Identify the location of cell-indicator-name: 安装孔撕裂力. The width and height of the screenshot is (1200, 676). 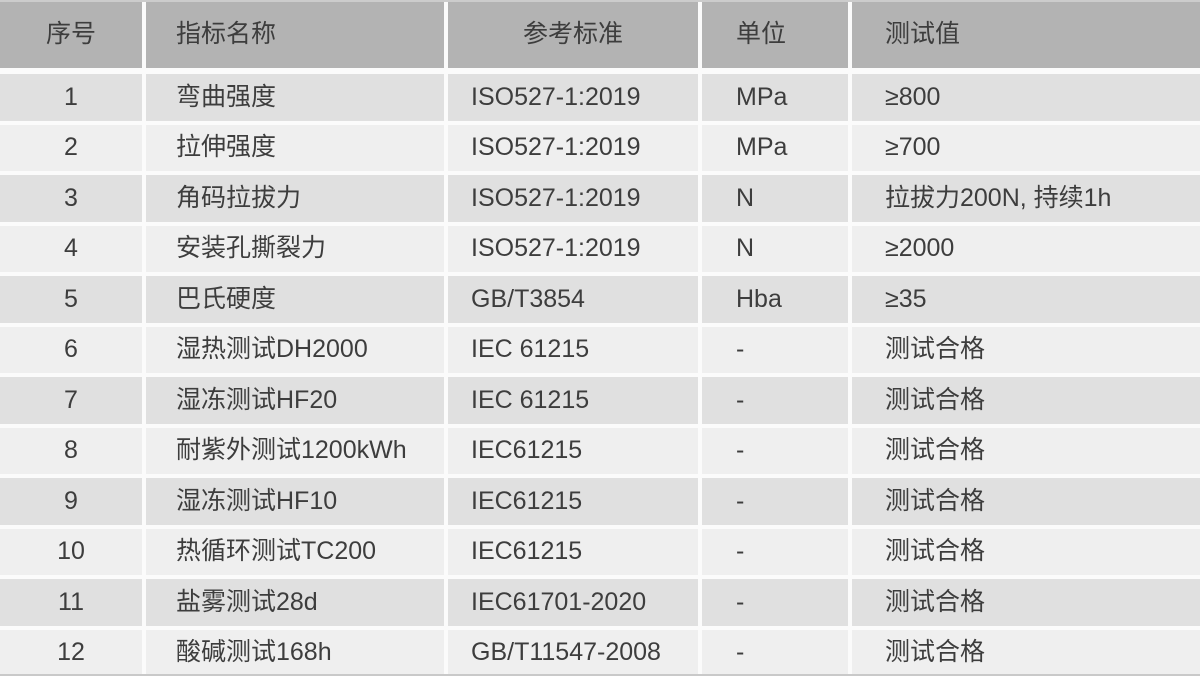
(295, 248).